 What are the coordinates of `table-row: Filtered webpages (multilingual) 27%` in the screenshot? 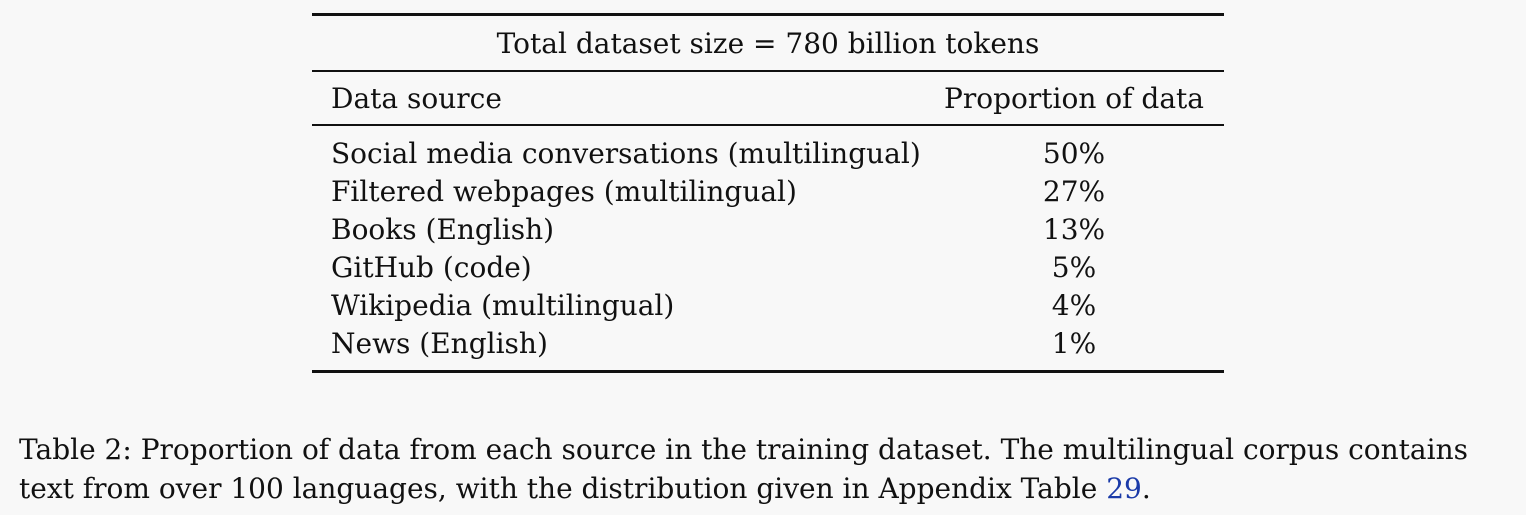 It's located at (768, 191).